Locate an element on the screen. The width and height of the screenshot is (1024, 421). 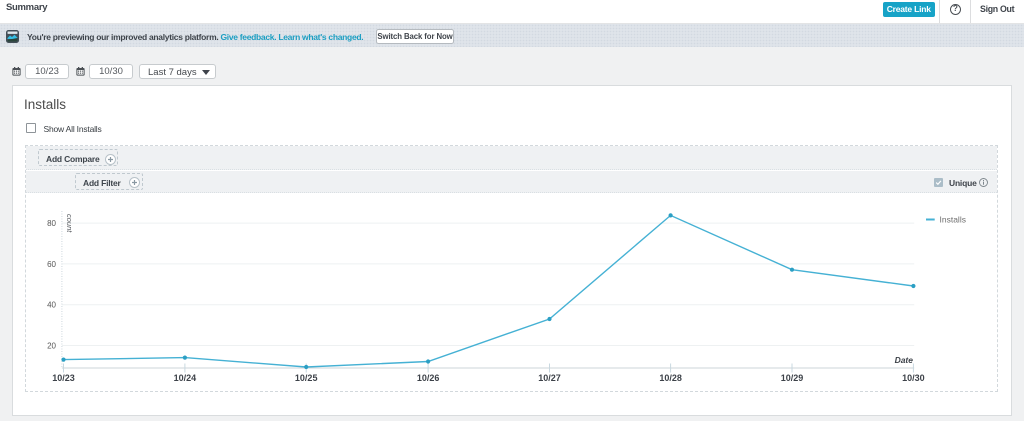
svg-text: 10/27 is located at coordinates (549, 378).